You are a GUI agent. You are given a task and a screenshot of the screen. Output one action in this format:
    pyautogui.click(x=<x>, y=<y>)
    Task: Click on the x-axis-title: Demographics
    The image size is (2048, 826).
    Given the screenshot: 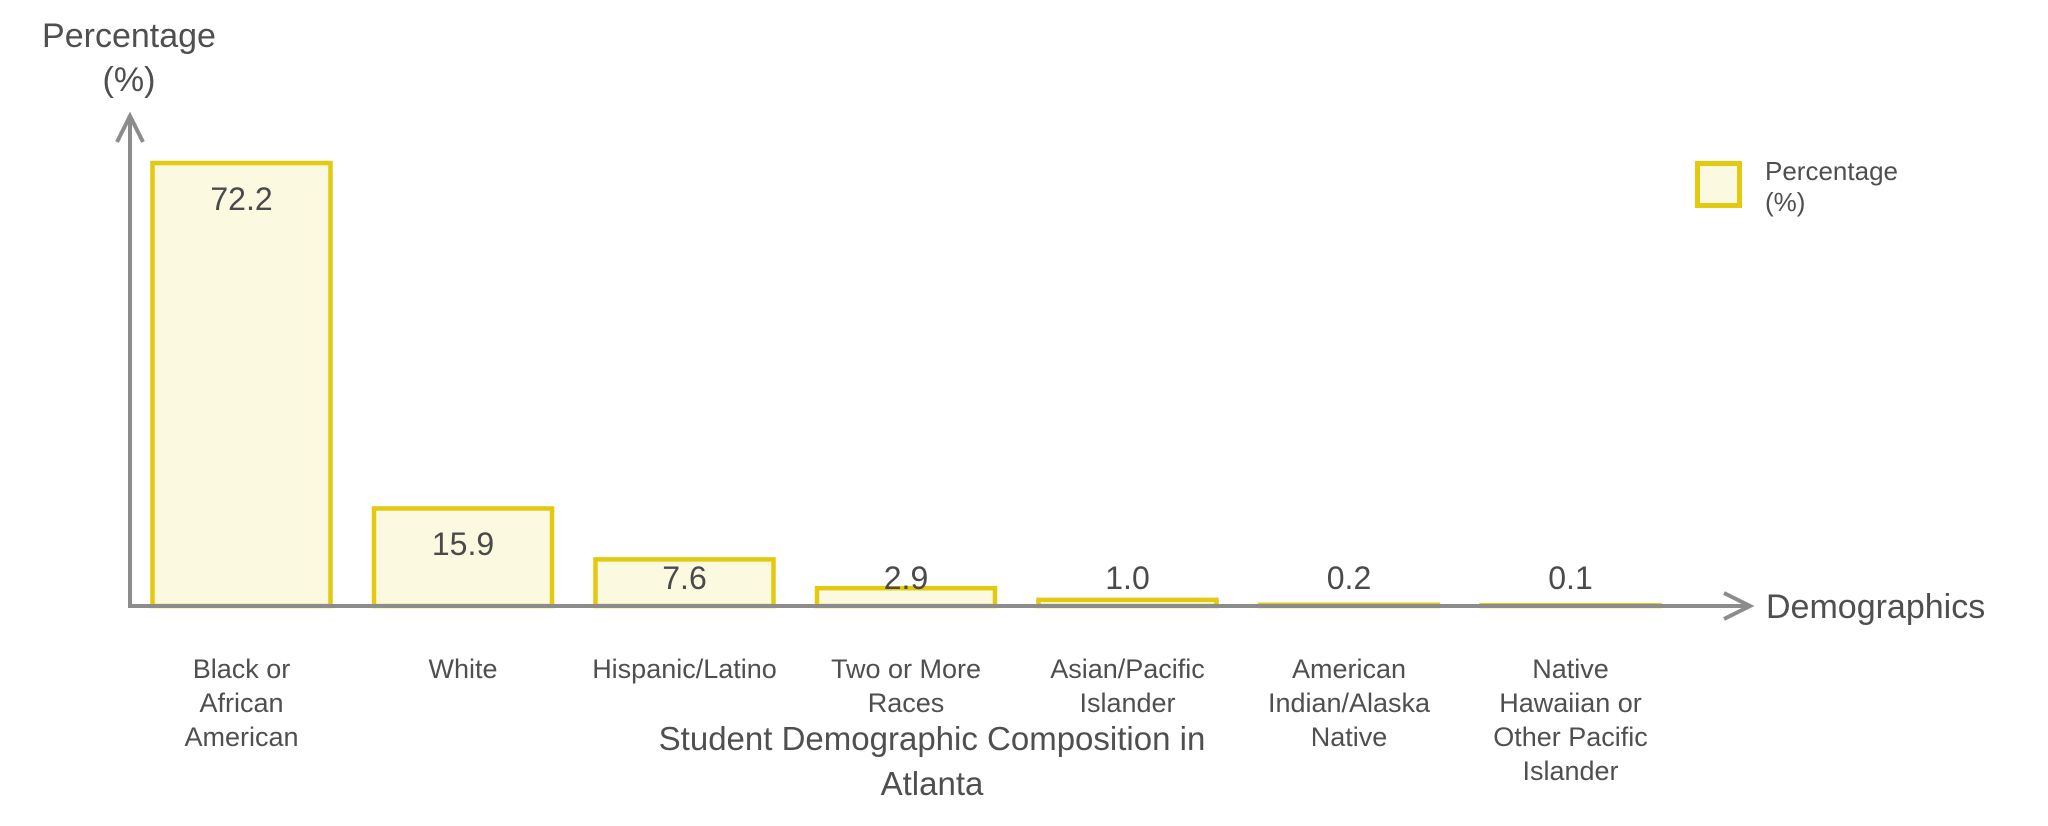 What is the action you would take?
    pyautogui.click(x=1876, y=607)
    